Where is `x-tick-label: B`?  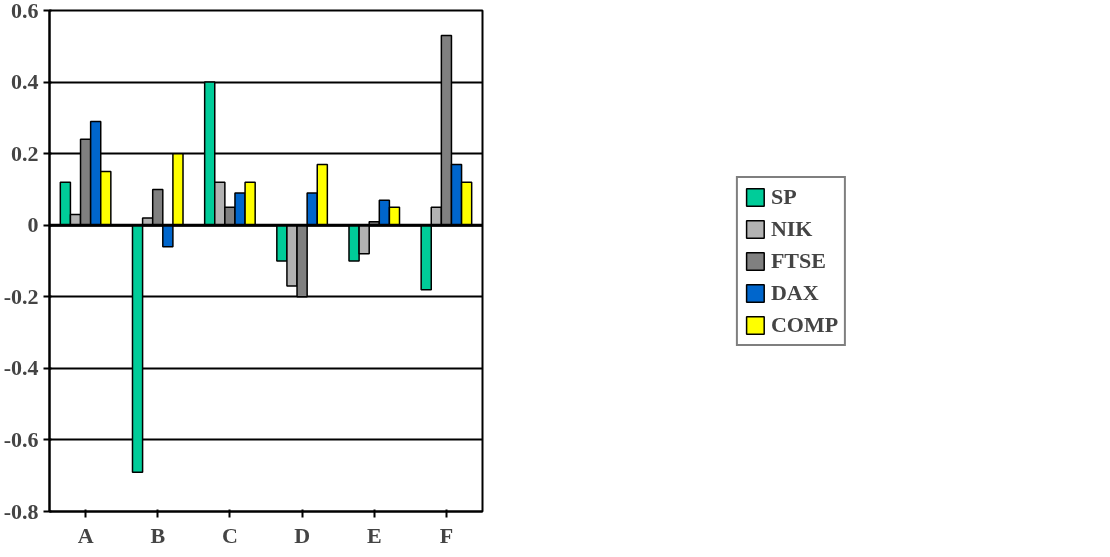 x-tick-label: B is located at coordinates (158, 535).